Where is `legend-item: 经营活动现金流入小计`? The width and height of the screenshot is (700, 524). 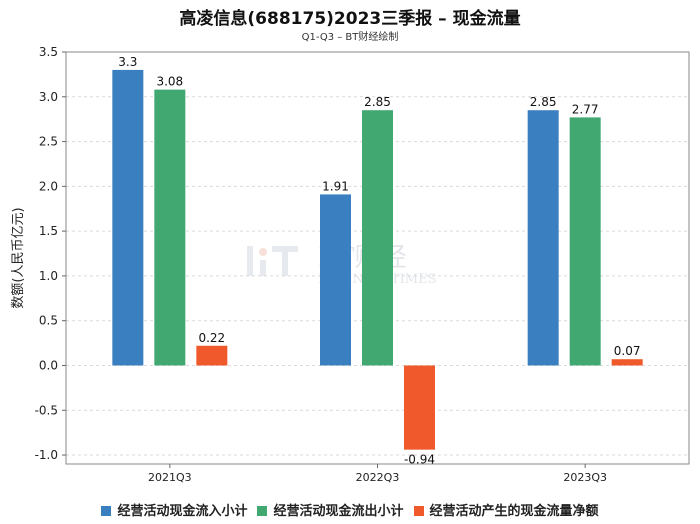
legend-item: 经营活动现金流入小计 is located at coordinates (174, 509).